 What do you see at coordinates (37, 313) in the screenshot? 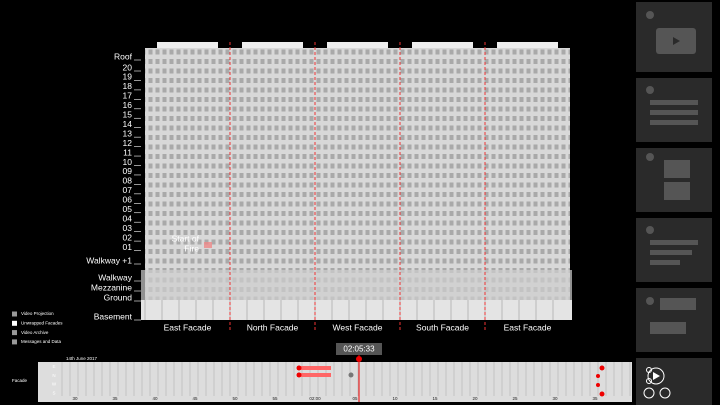
I see `legend-label: Video Projection` at bounding box center [37, 313].